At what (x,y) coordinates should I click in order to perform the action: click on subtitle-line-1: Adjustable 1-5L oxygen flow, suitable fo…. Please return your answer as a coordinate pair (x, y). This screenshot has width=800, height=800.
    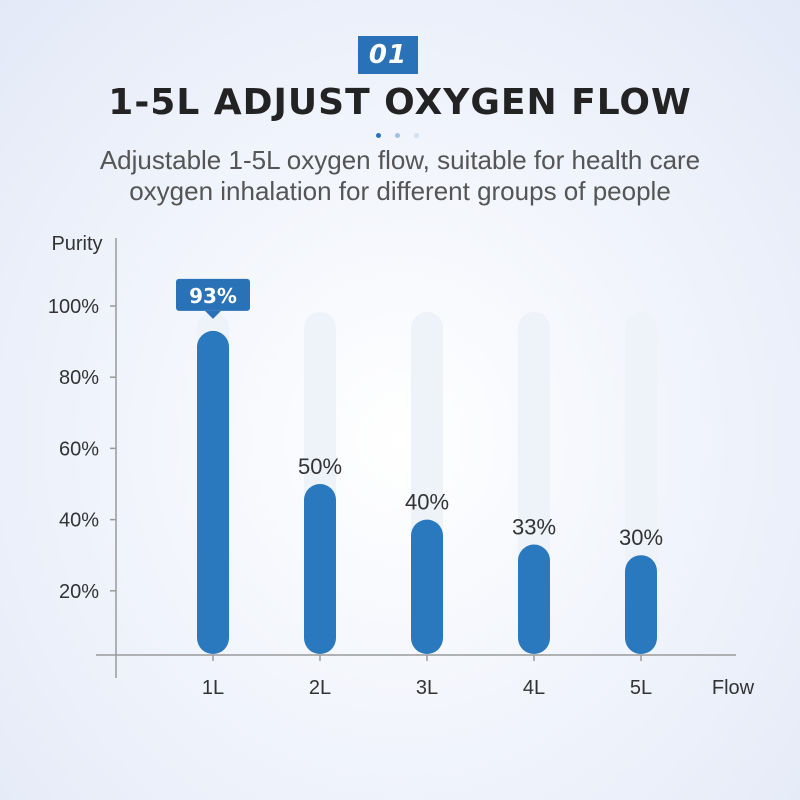
    Looking at the image, I should click on (400, 160).